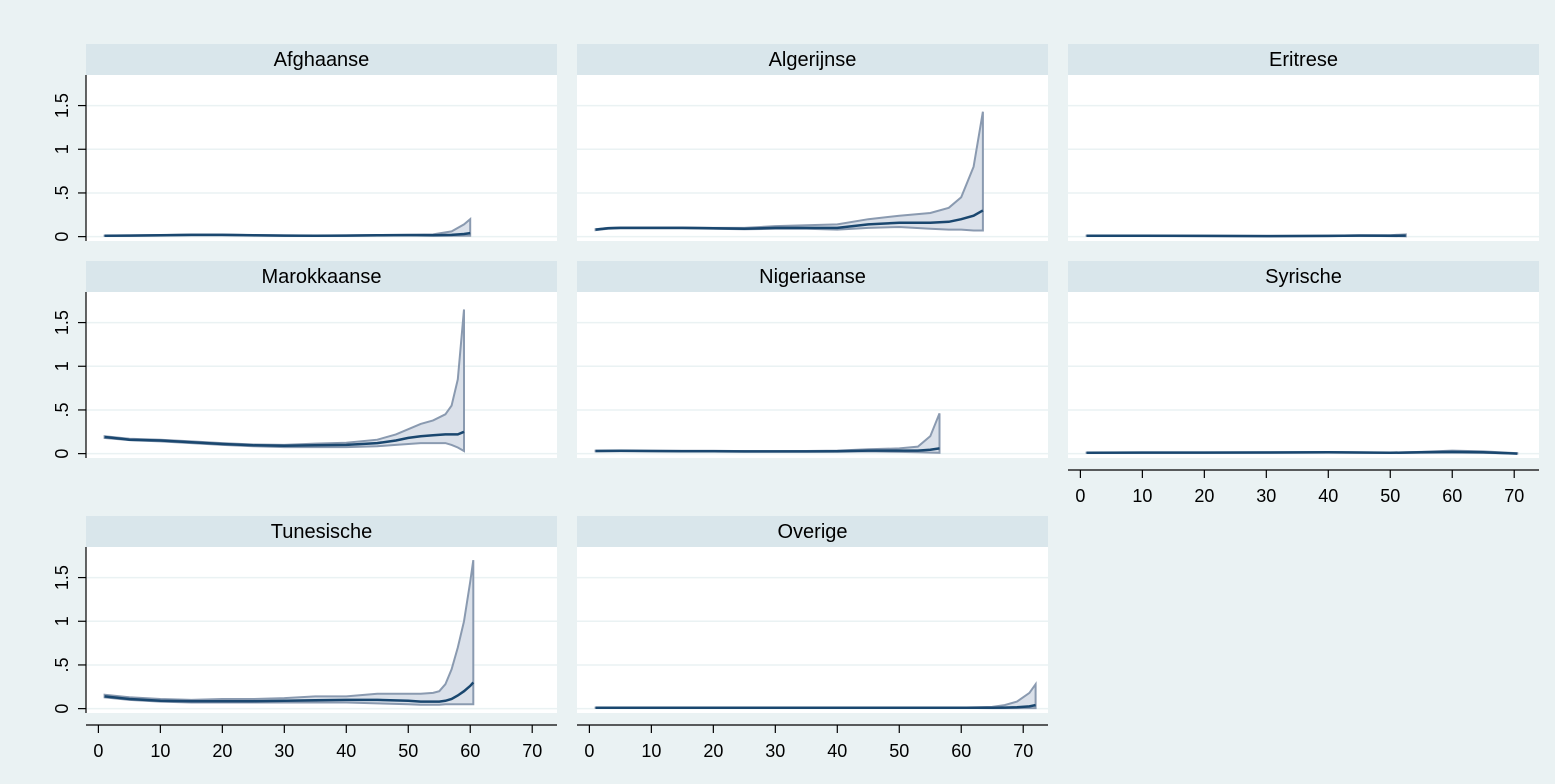  I want to click on panel-title: Tunesische, so click(322, 532).